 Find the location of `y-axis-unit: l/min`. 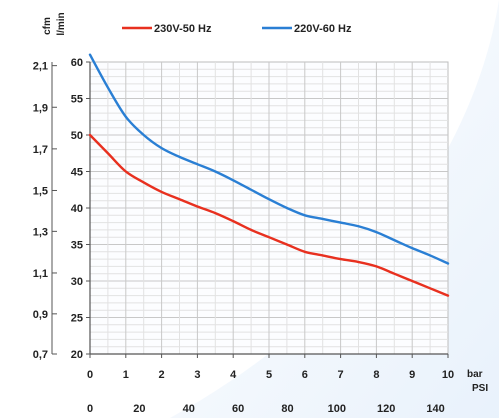

y-axis-unit: l/min is located at coordinates (61, 23).